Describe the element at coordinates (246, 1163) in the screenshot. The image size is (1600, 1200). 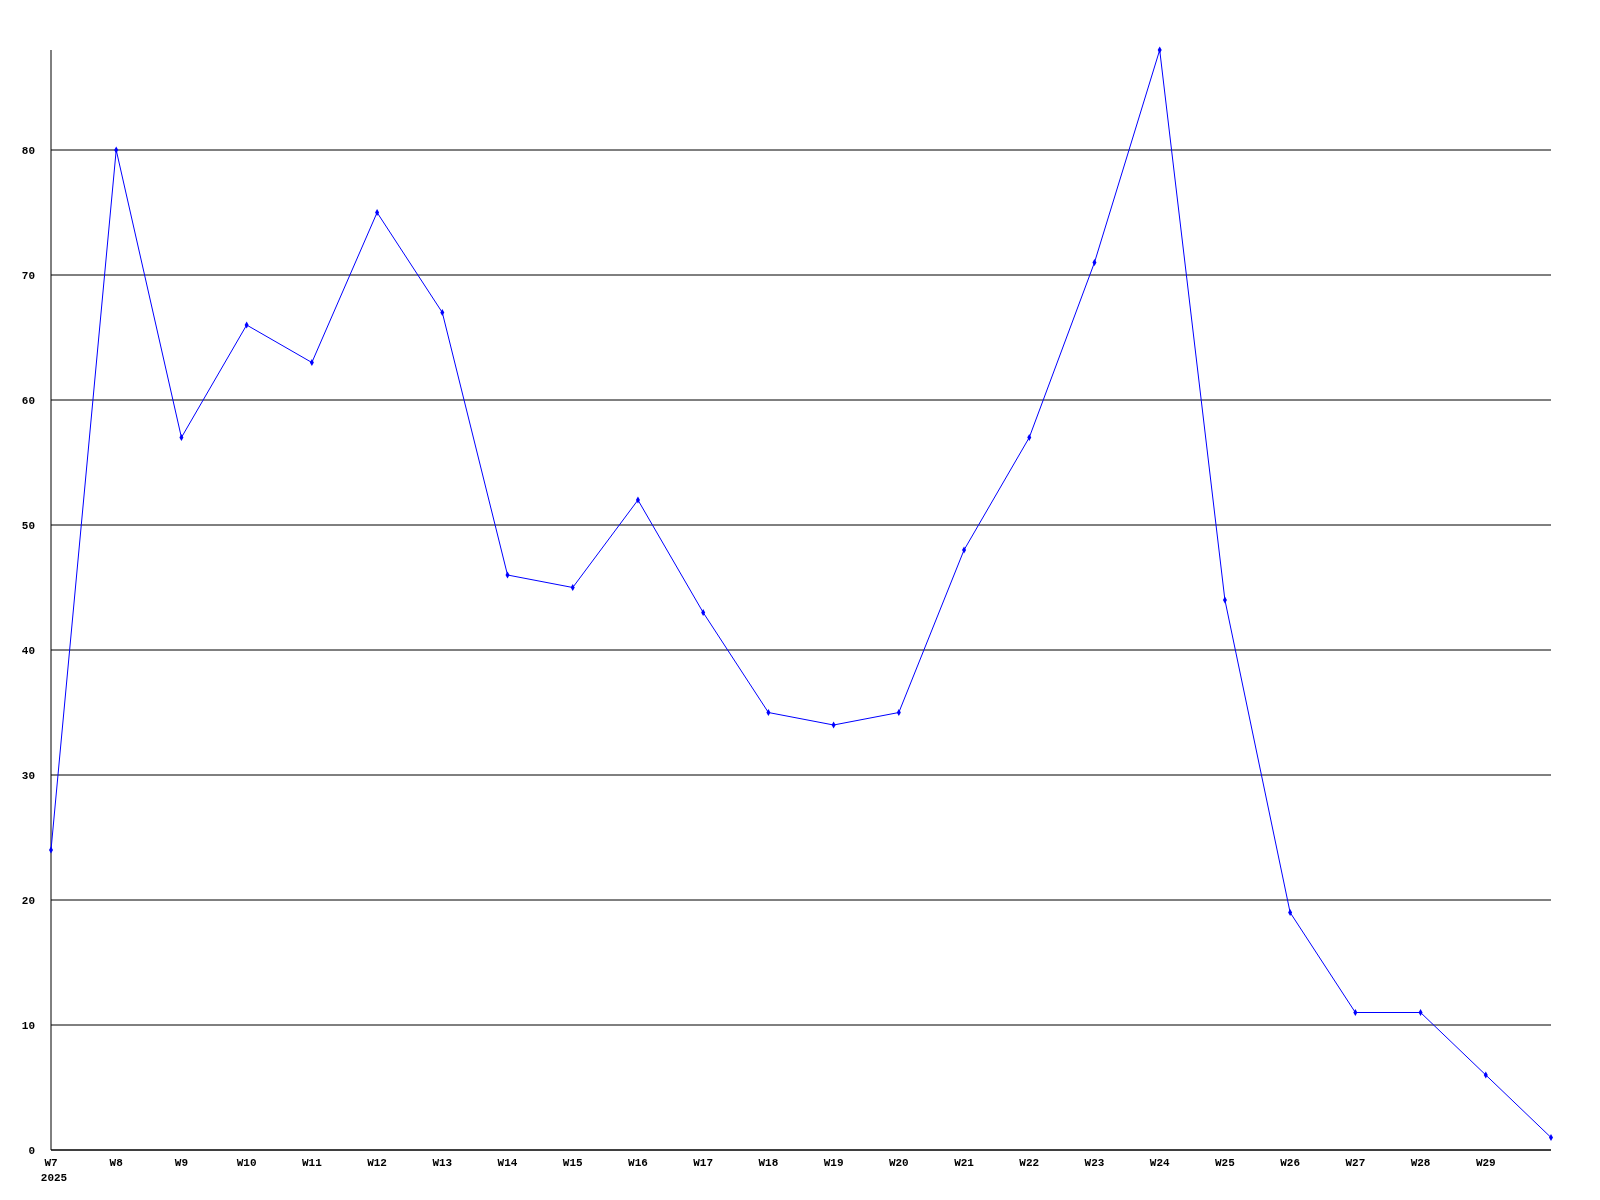
I see `x-tick-label: W10` at that location.